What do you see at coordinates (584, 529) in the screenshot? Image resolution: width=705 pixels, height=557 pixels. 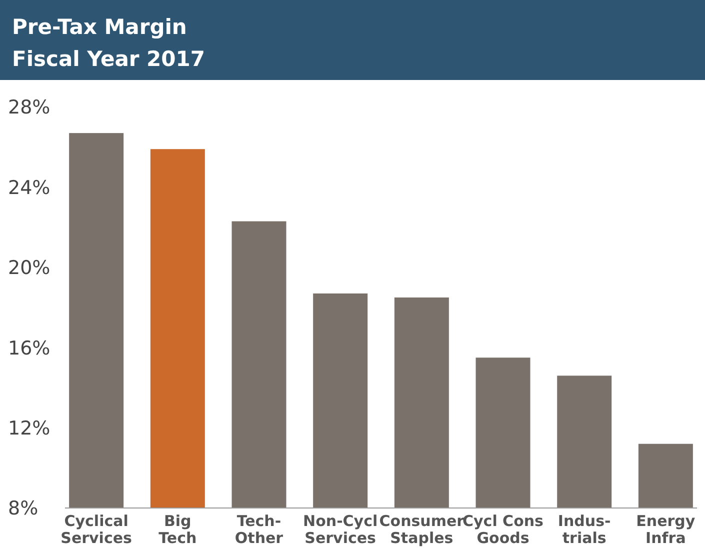 I see `x-tick-label: Indus- trials` at bounding box center [584, 529].